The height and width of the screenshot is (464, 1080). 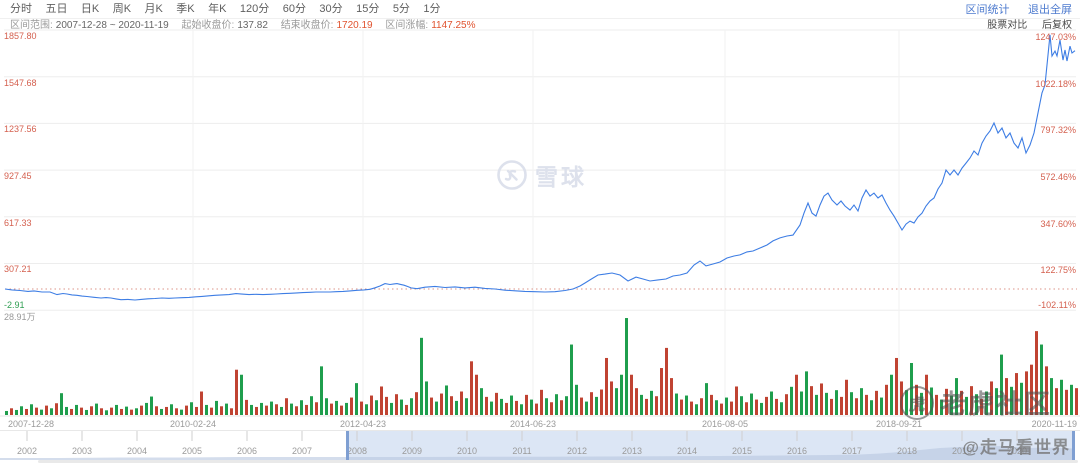 What do you see at coordinates (90, 9) in the screenshot?
I see `tab-daily-k: 日K` at bounding box center [90, 9].